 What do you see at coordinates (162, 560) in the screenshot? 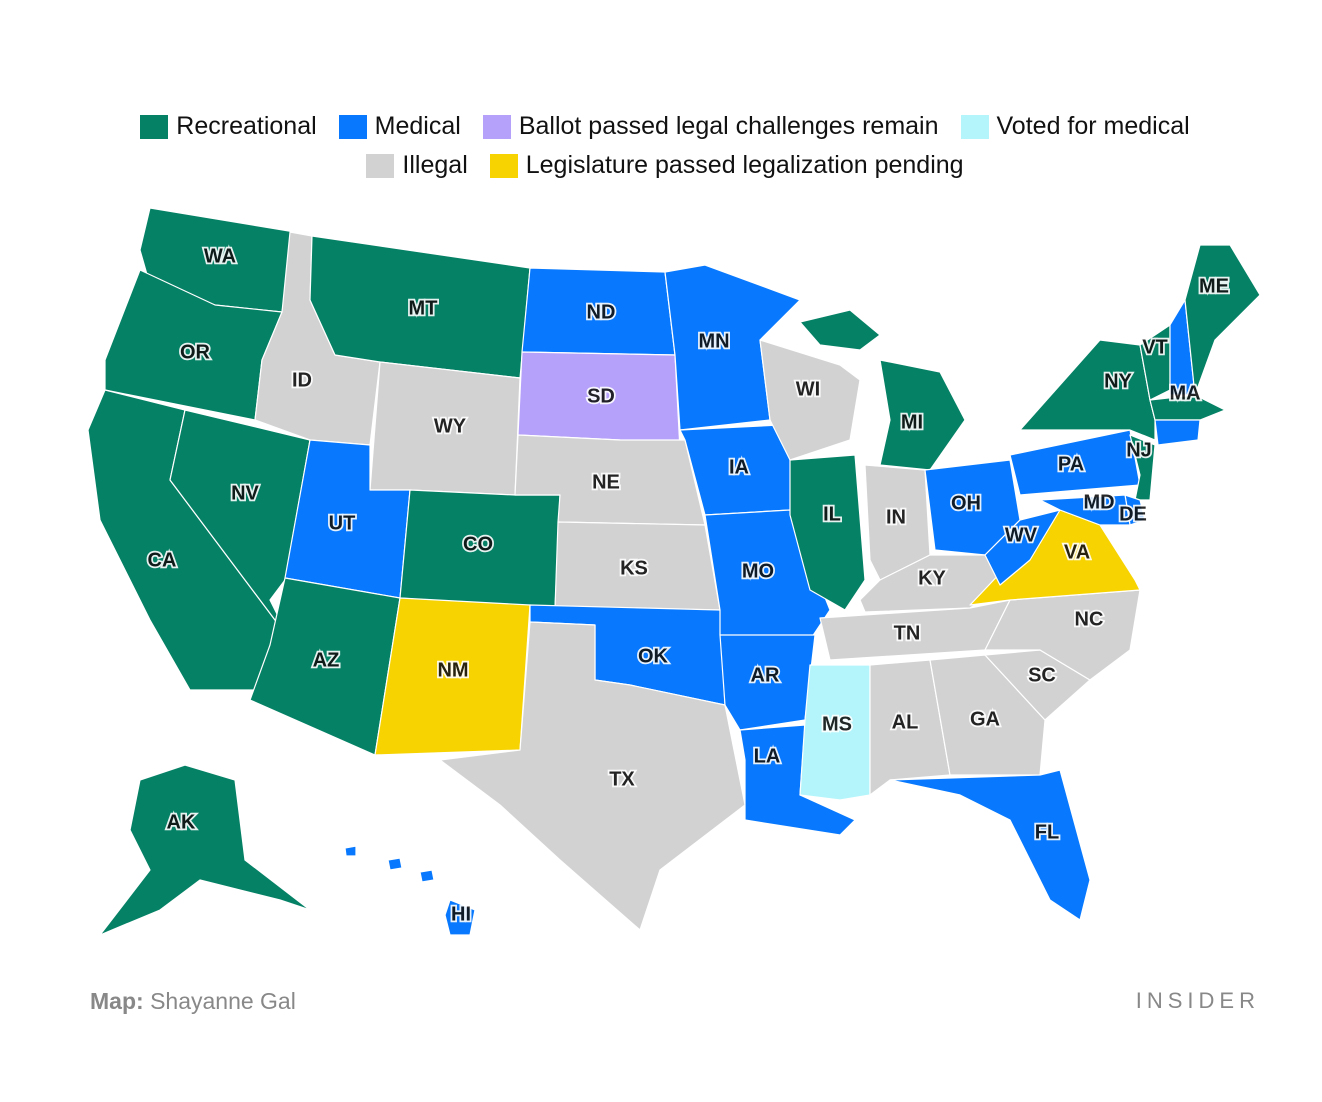
I see `state-label: CA` at bounding box center [162, 560].